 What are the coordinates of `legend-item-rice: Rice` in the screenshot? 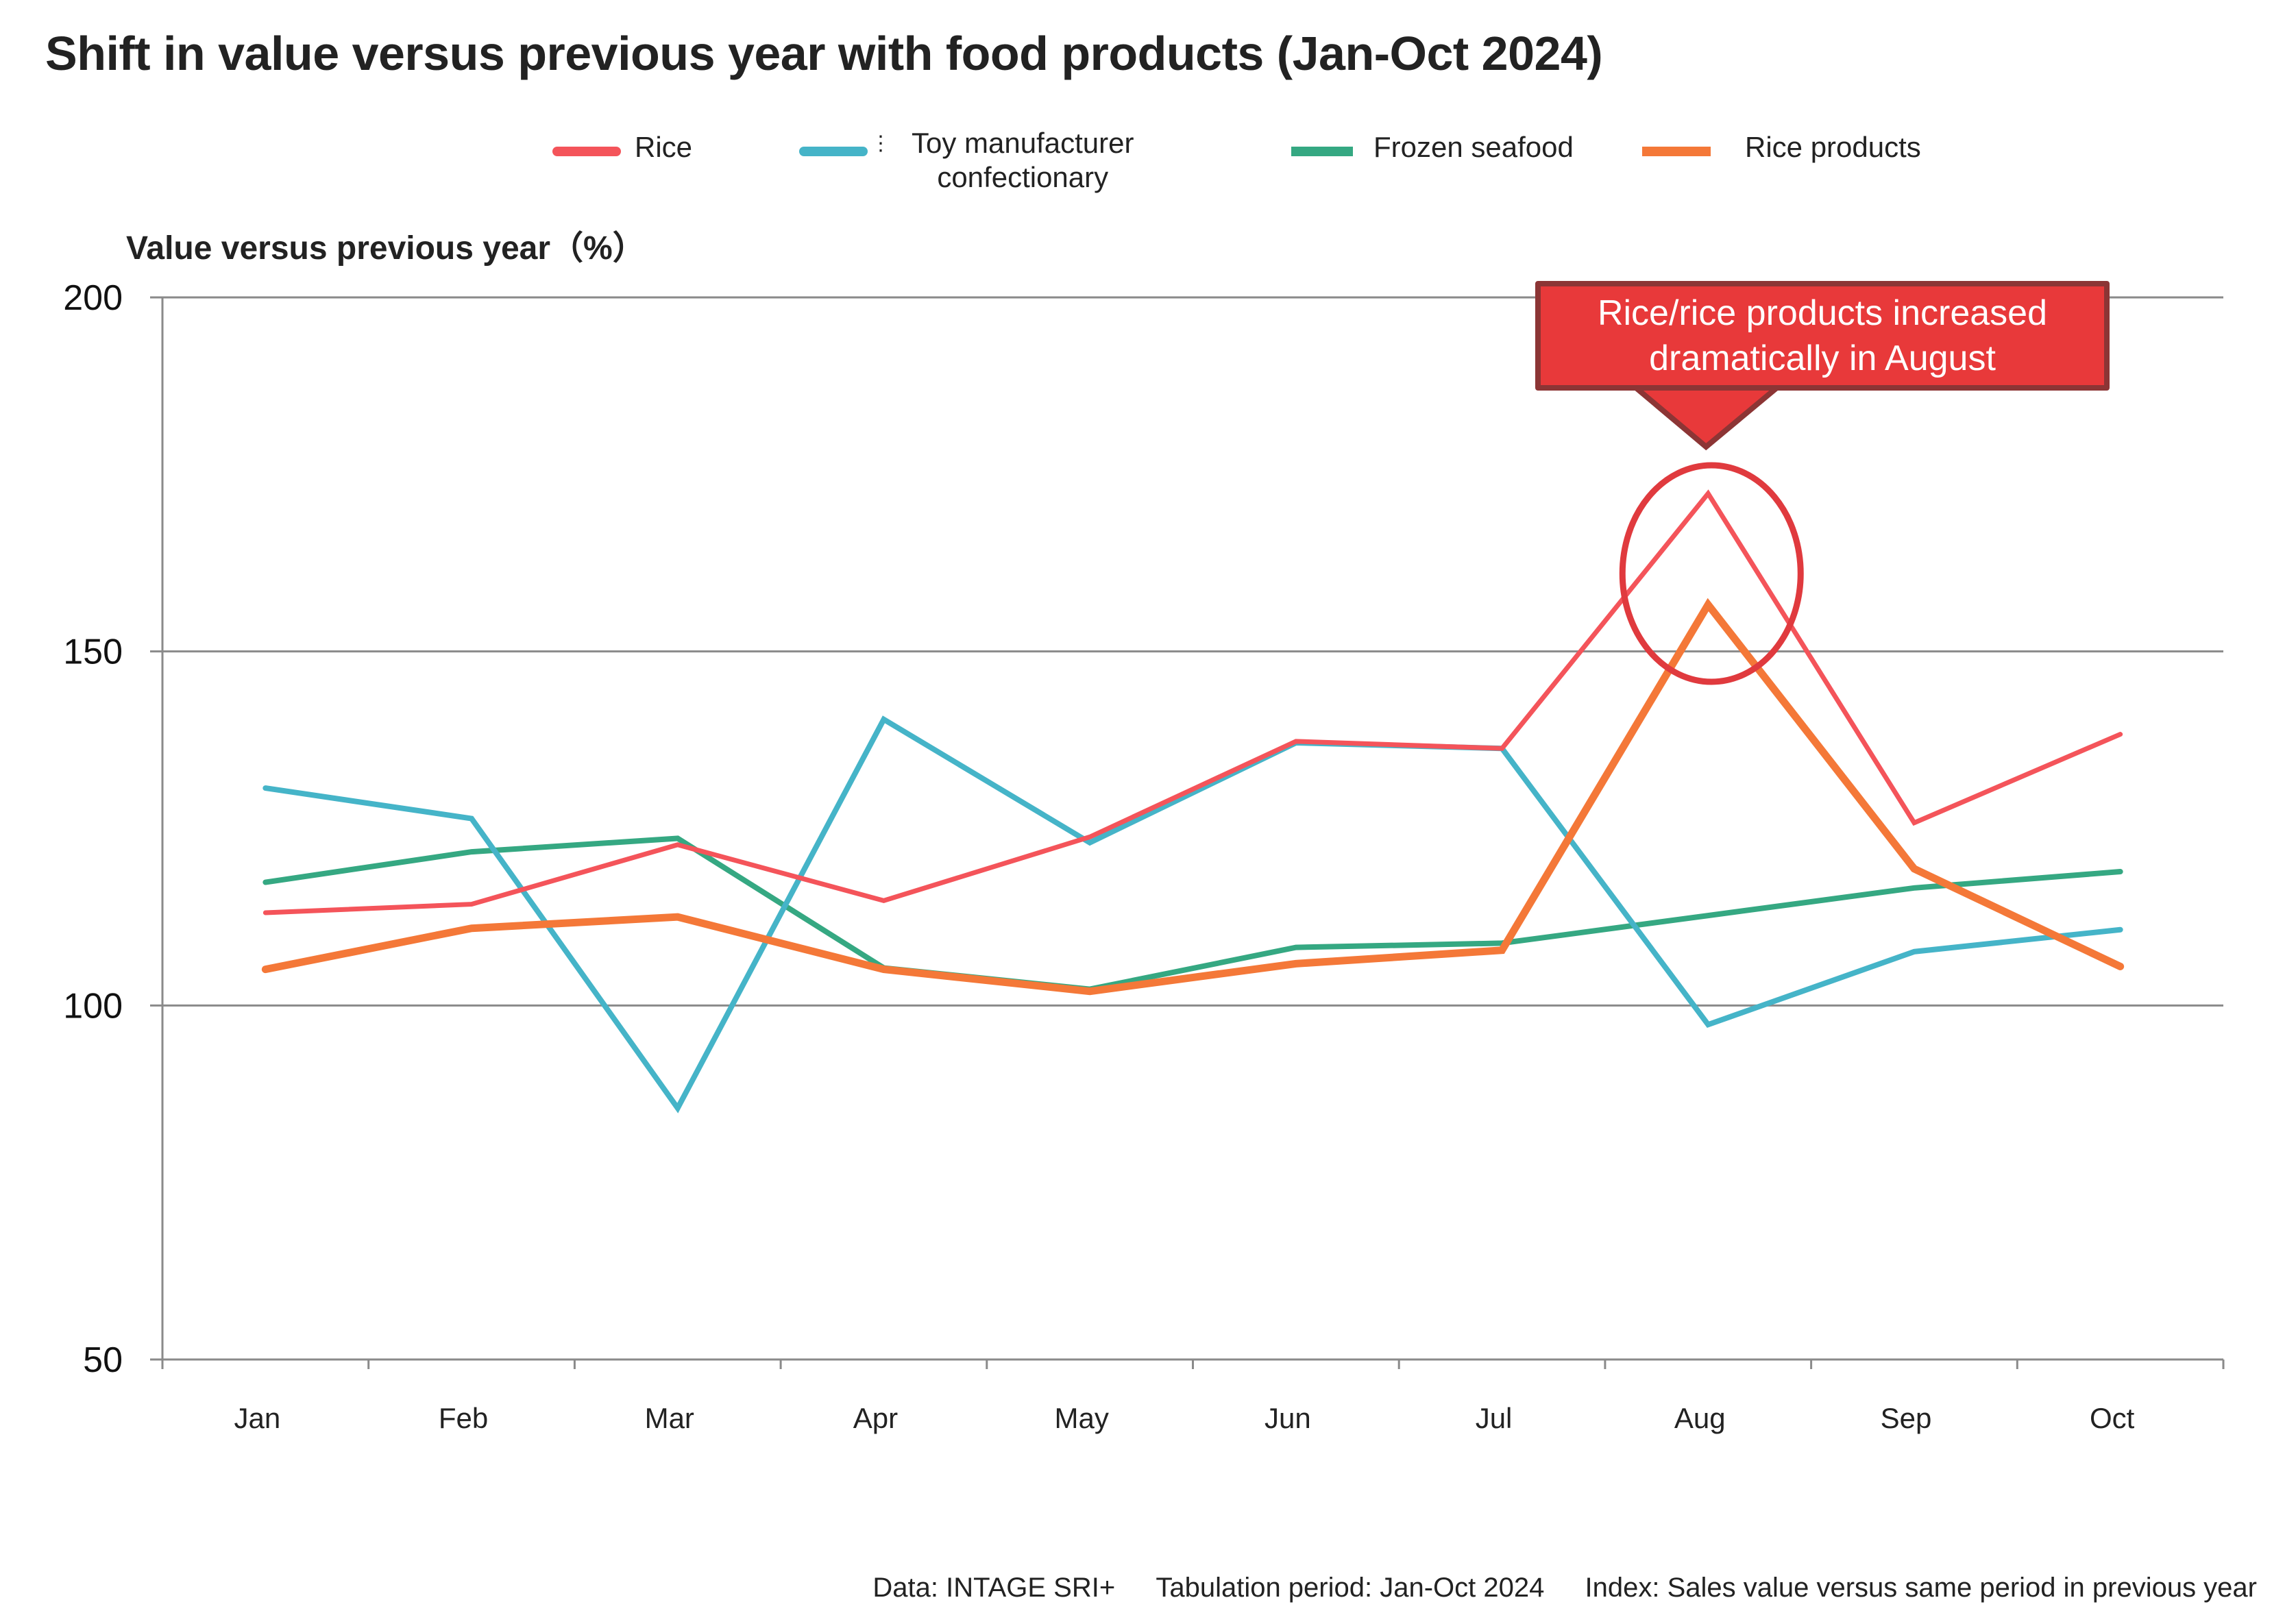 It's located at (622, 147).